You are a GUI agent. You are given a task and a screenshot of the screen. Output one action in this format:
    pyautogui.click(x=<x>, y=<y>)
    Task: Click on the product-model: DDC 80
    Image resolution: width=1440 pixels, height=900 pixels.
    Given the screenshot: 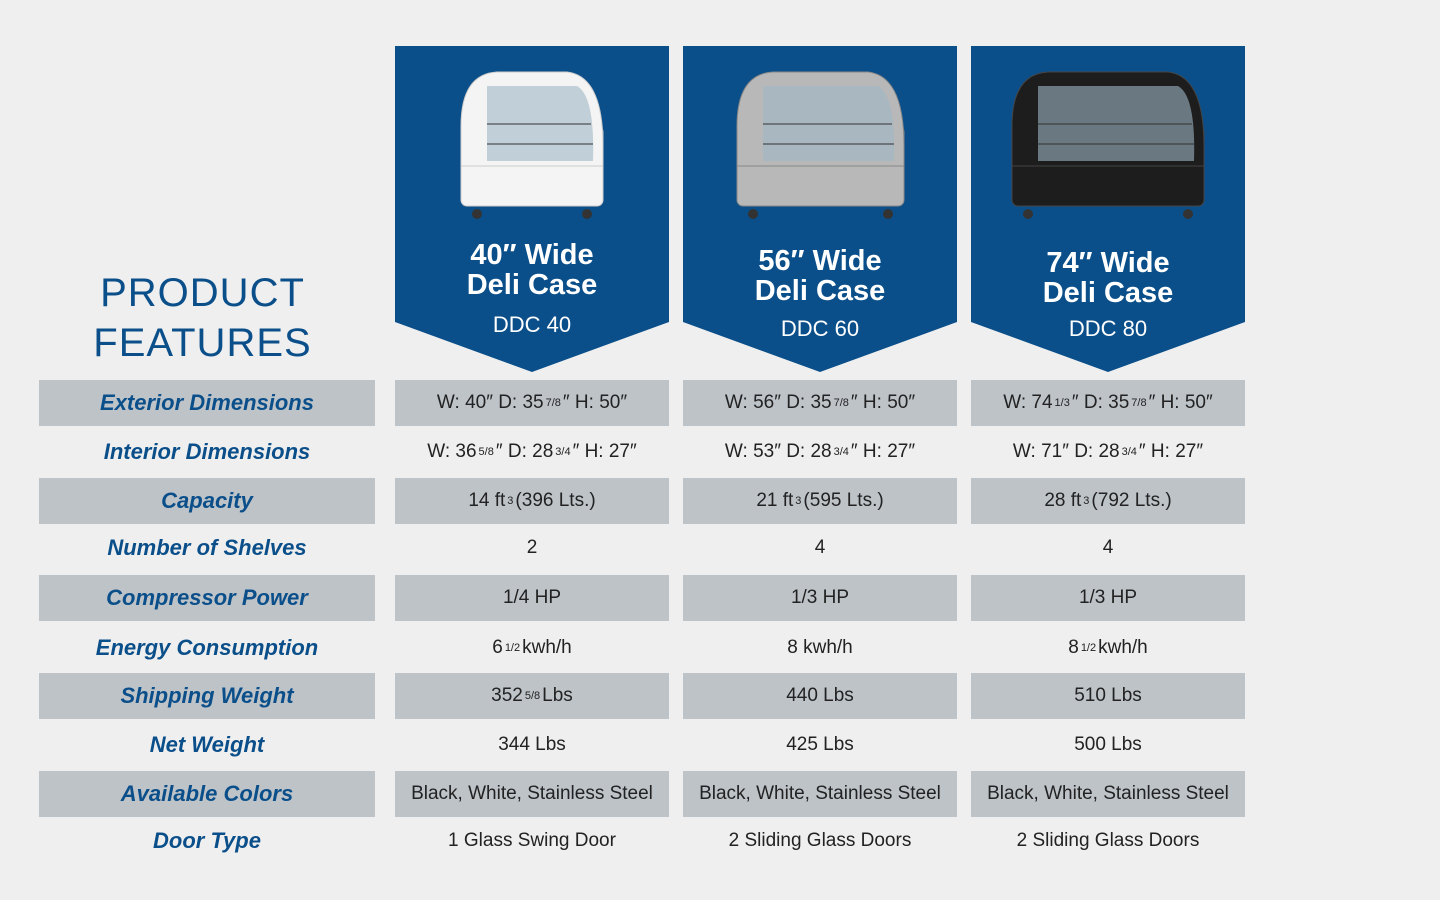 What is the action you would take?
    pyautogui.click(x=1108, y=328)
    